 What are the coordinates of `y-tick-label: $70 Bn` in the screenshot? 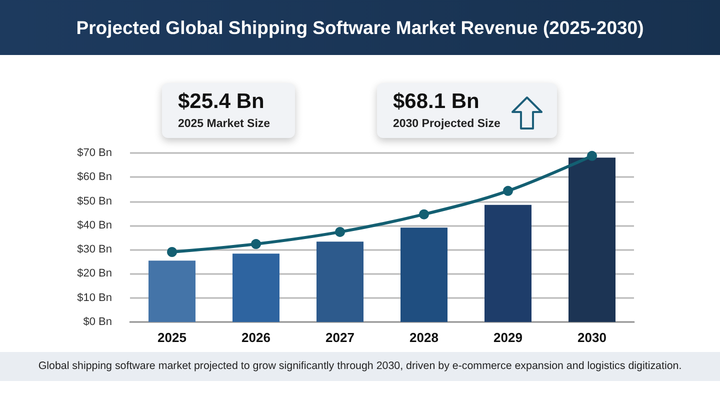 It's located at (94, 153).